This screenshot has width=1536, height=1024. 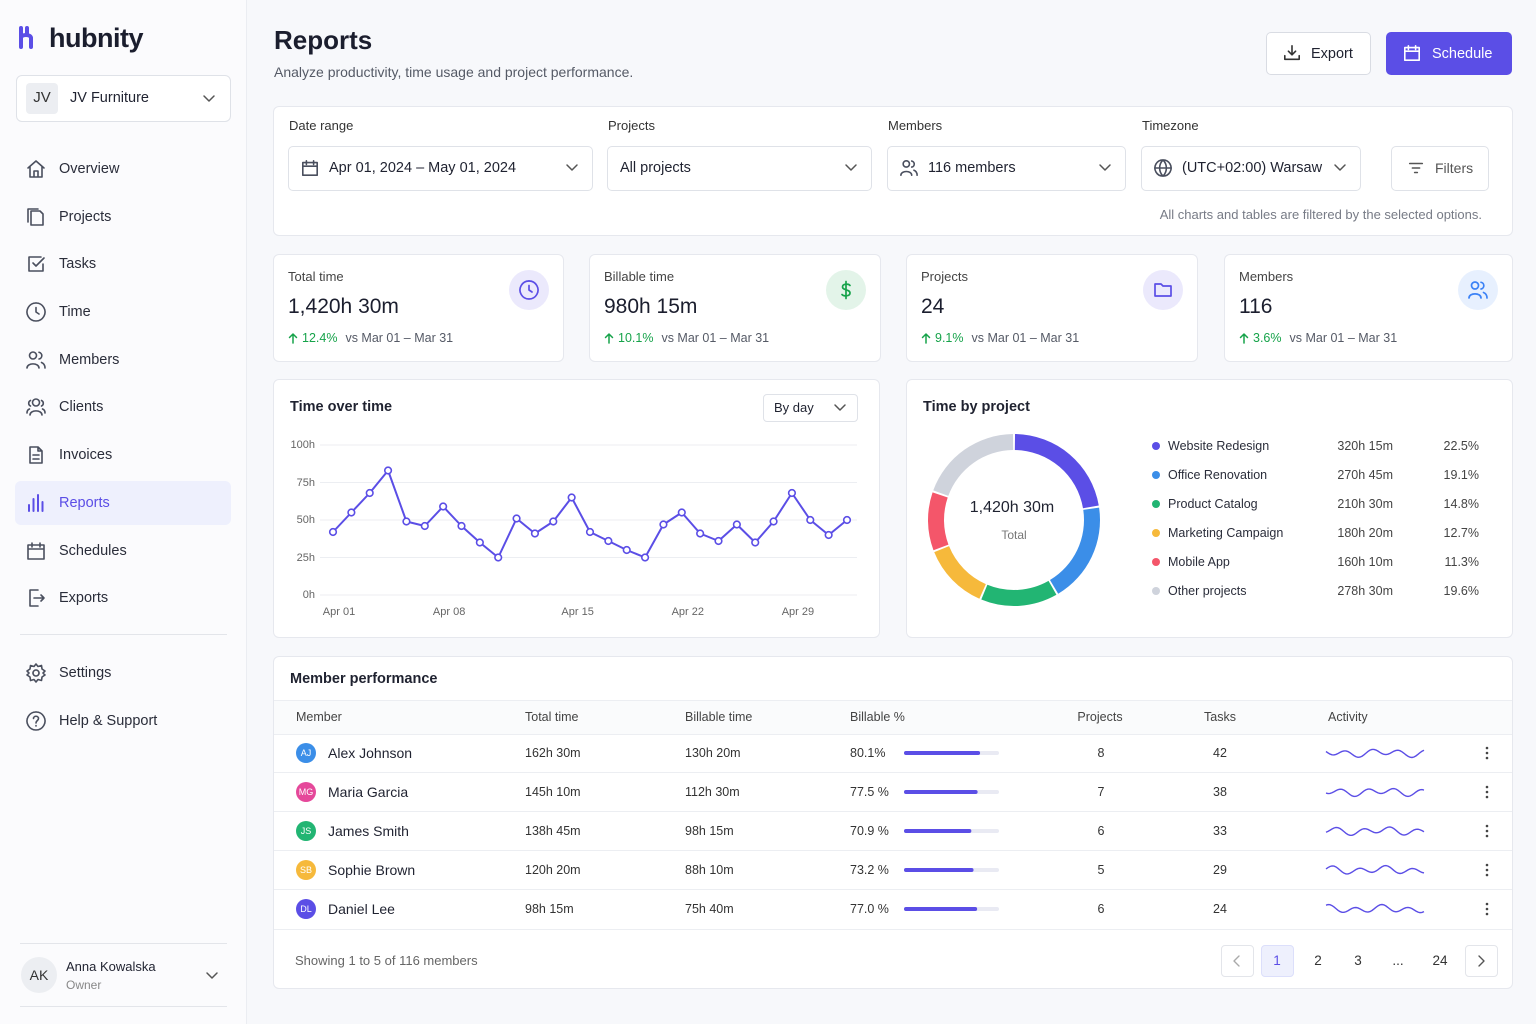 I want to click on next-page, so click(x=1481, y=961).